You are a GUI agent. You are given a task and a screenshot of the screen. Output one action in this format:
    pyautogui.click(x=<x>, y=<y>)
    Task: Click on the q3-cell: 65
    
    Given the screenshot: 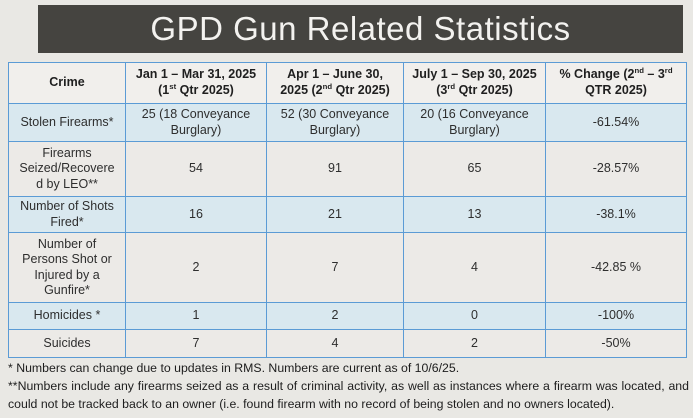 What is the action you would take?
    pyautogui.click(x=474, y=169)
    